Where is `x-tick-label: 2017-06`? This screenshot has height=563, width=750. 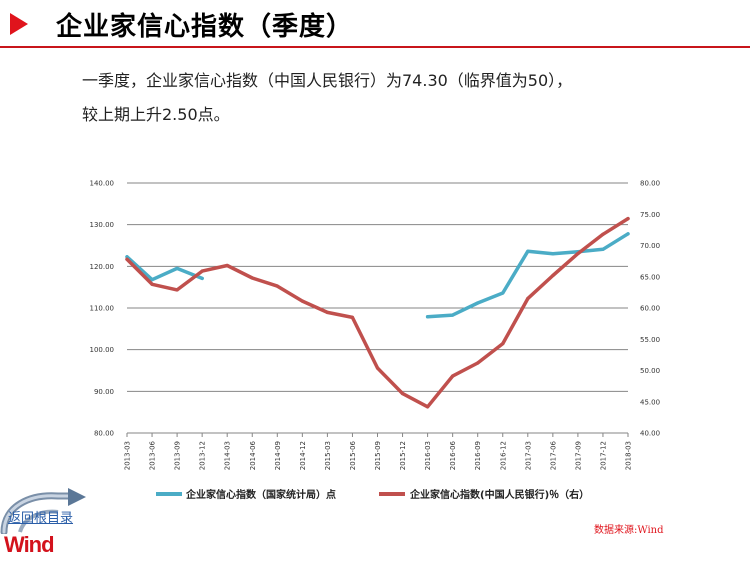 x-tick-label: 2017-06 is located at coordinates (553, 455).